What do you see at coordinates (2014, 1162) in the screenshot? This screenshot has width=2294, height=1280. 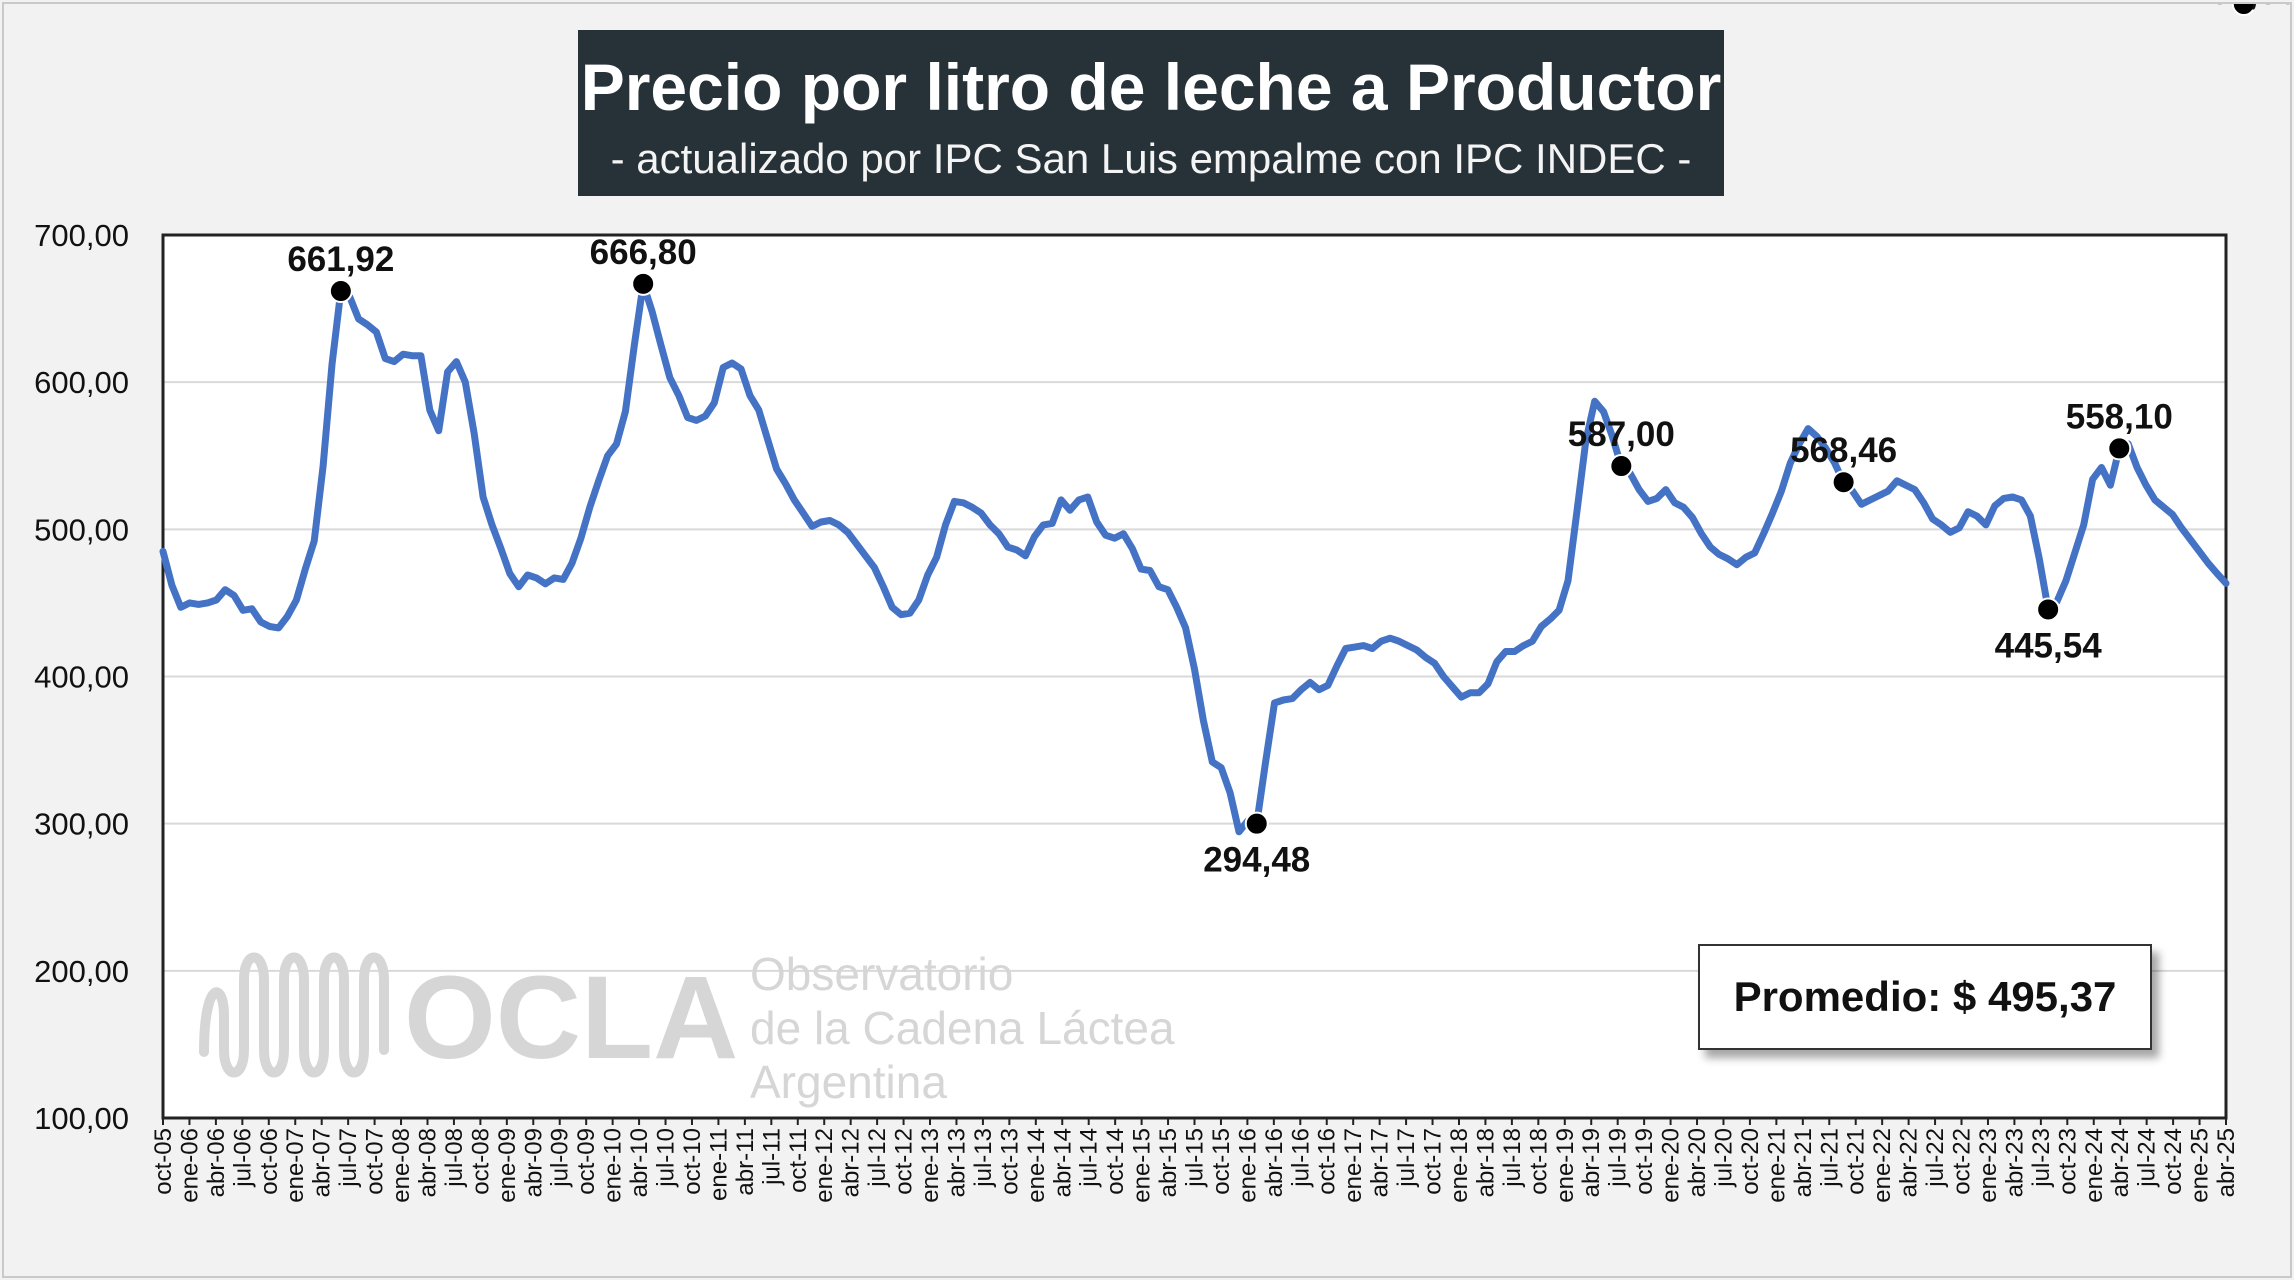 I see `x-tick-label: abr-23` at bounding box center [2014, 1162].